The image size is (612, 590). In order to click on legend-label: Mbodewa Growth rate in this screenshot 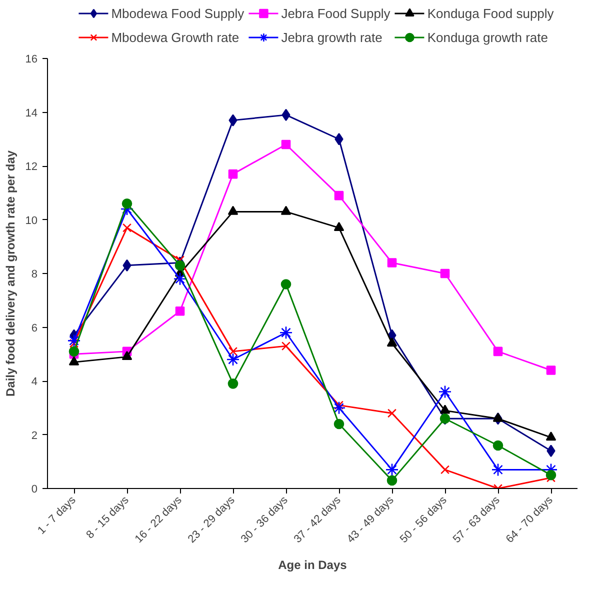, I will do `click(175, 37)`.